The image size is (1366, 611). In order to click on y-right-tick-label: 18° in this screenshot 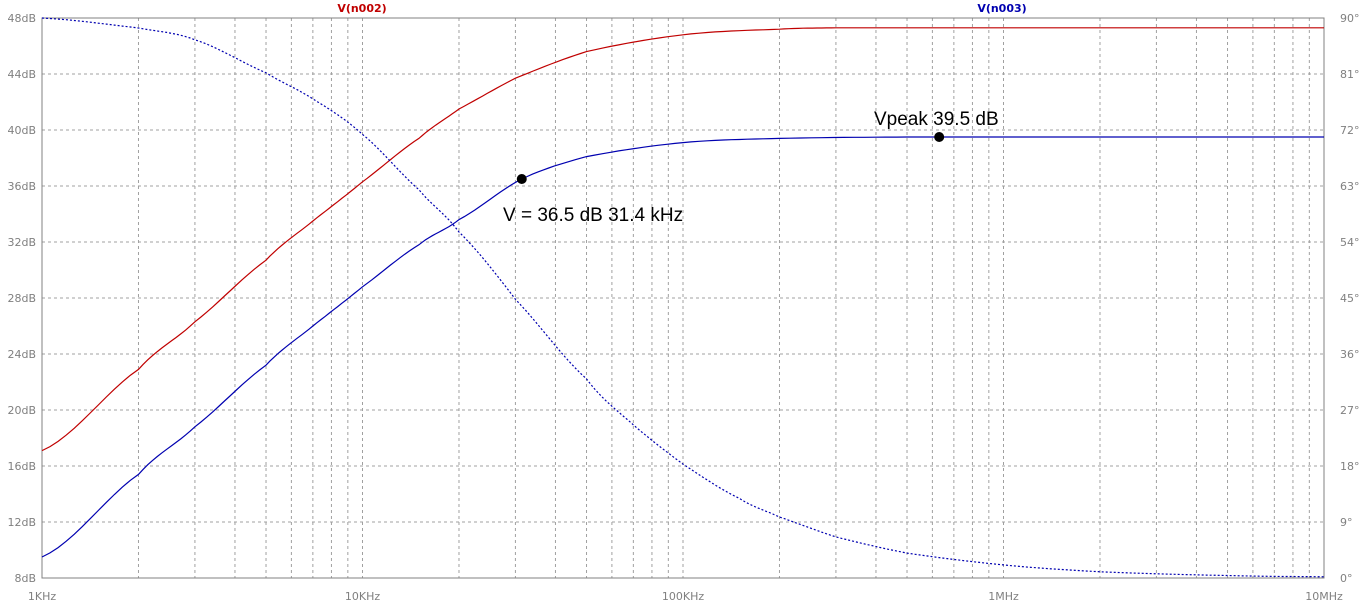, I will do `click(1350, 466)`.